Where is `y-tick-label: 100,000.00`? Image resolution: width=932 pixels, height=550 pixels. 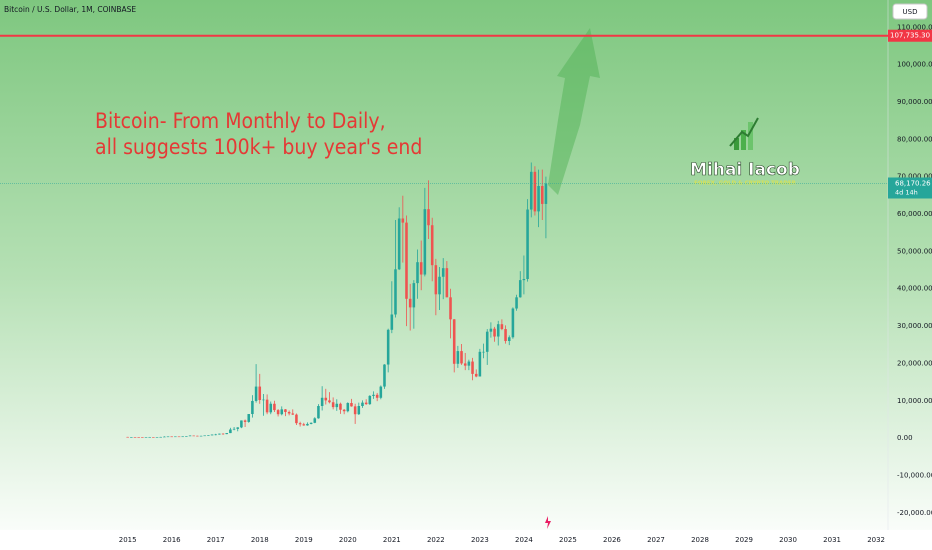
y-tick-label: 100,000.00 is located at coordinates (914, 65).